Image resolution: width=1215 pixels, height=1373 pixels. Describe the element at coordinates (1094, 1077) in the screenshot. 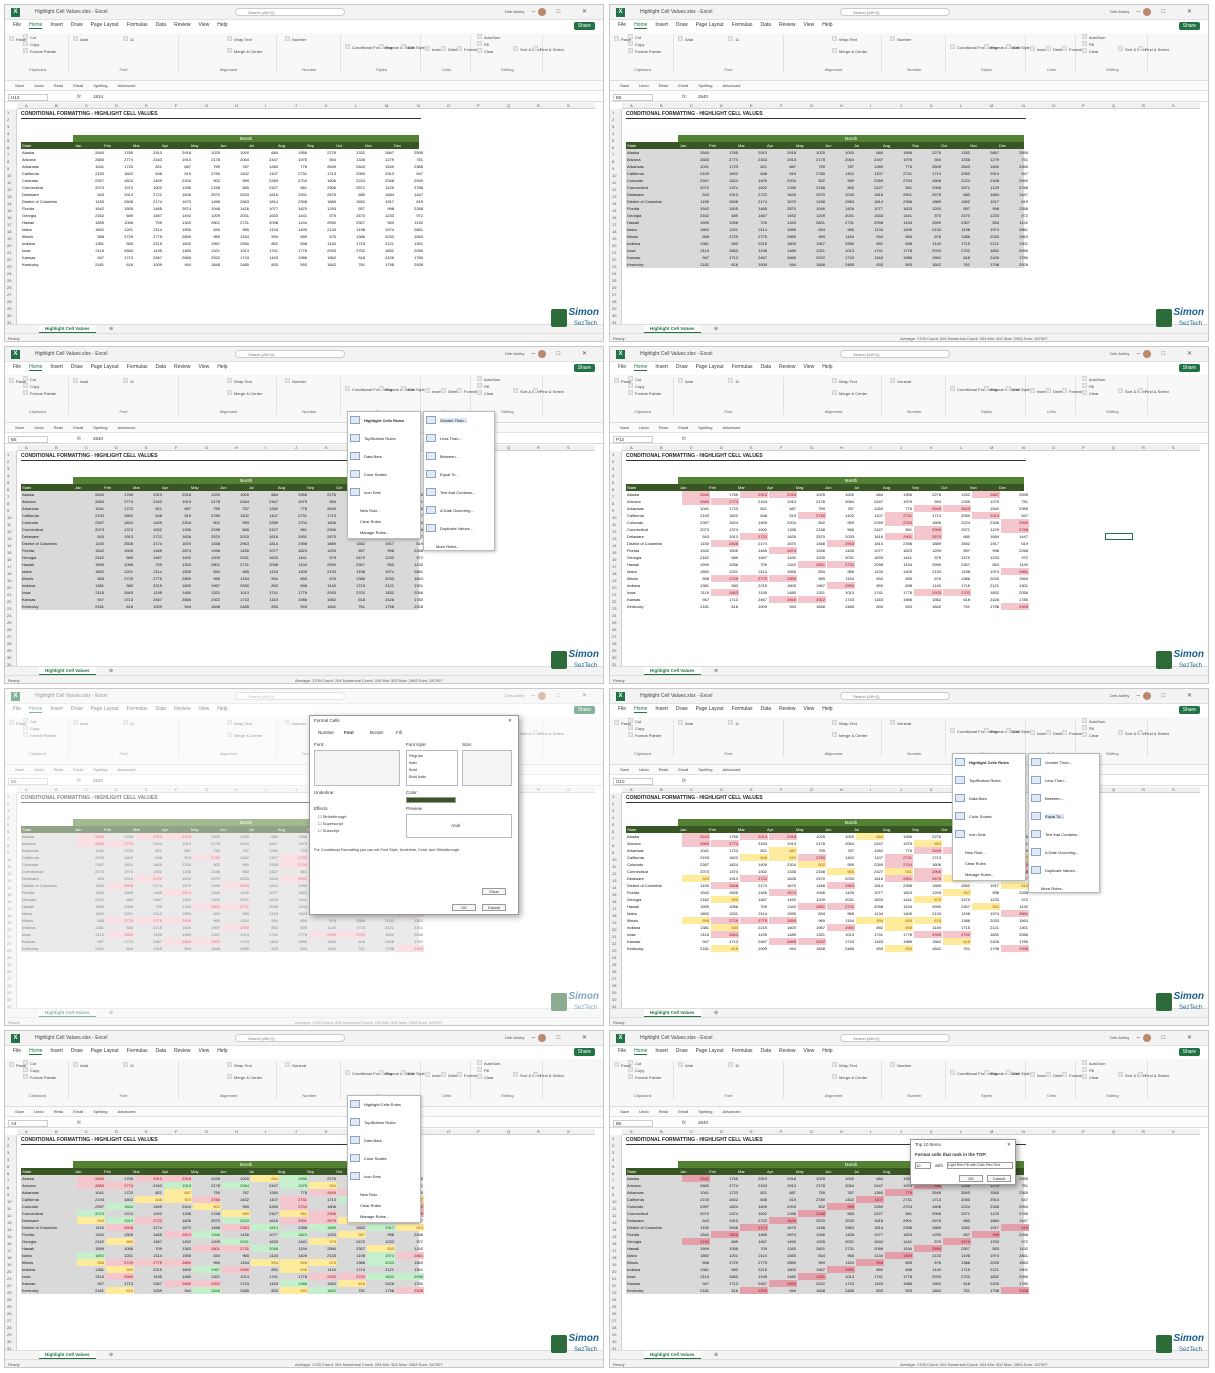

I see `clear-button: Clear` at that location.